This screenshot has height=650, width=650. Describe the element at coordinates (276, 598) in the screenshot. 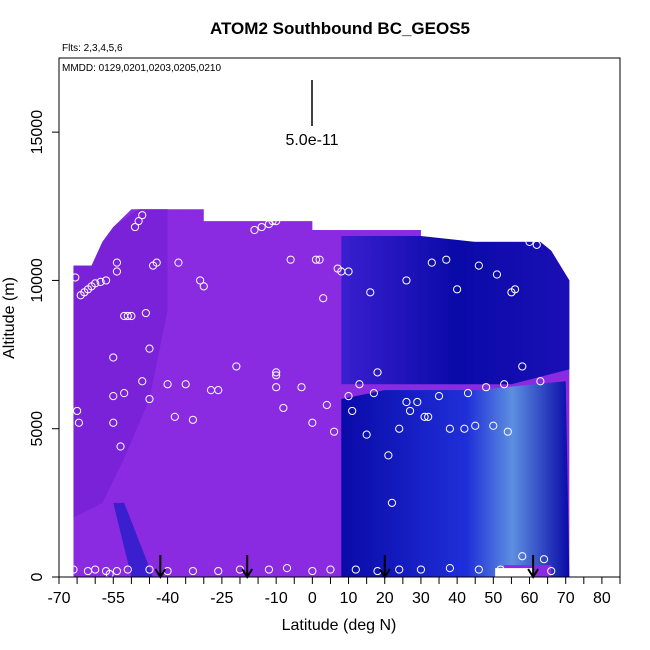

I see `x-tick-label: -10` at that location.